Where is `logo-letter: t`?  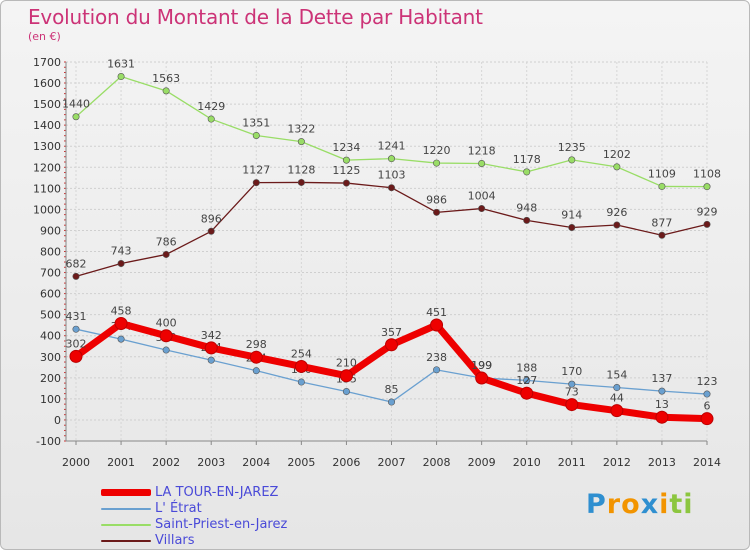 logo-letter: t is located at coordinates (676, 504).